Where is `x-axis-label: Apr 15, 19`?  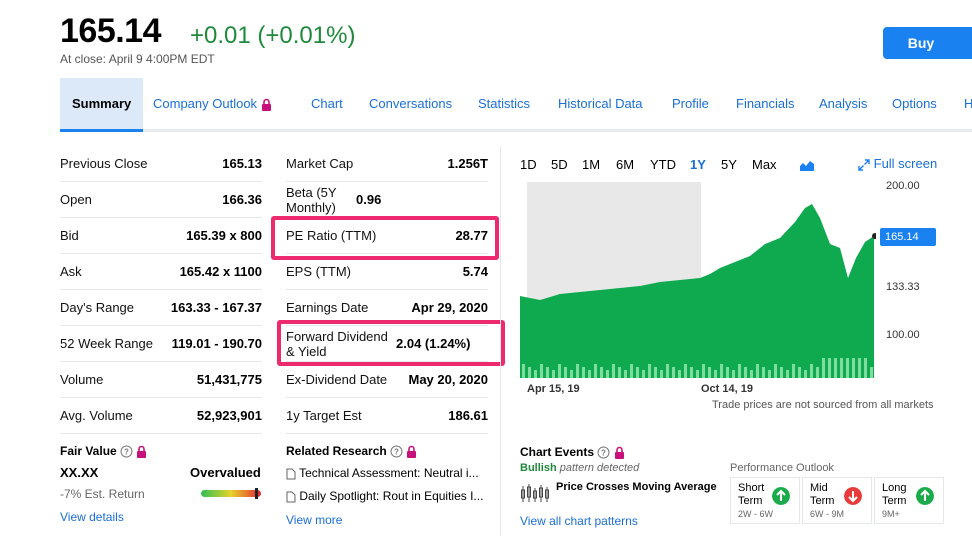 x-axis-label: Apr 15, 19 is located at coordinates (553, 389).